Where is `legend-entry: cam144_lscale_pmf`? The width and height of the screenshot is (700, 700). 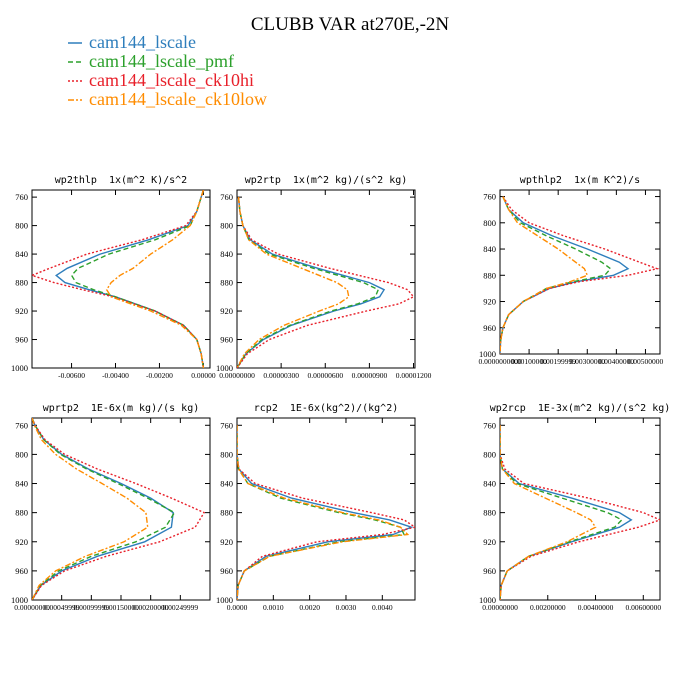 legend-entry: cam144_lscale_pmf is located at coordinates (151, 61).